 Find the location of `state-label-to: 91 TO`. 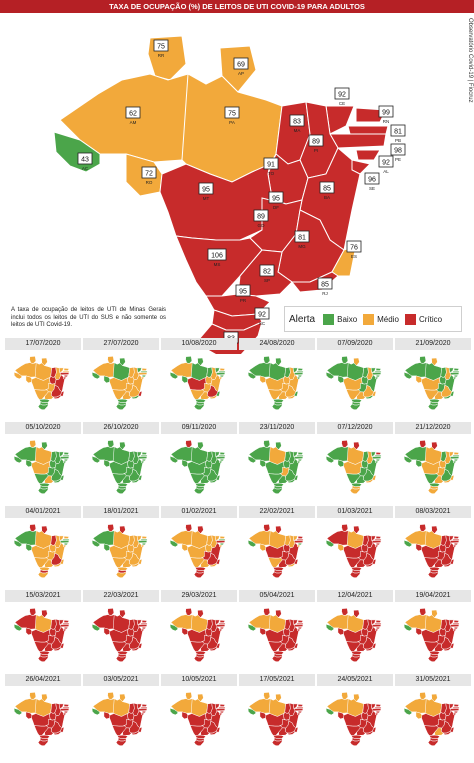

state-label-to: 91 TO is located at coordinates (271, 166).